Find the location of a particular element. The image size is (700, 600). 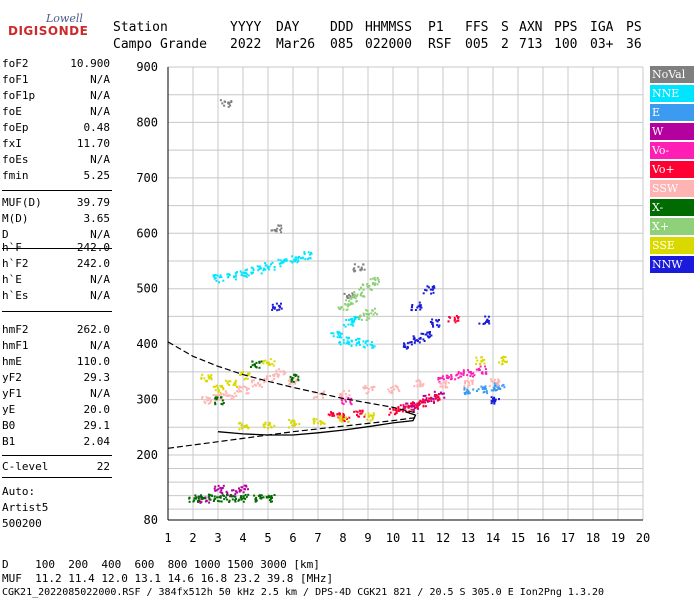

param-label: C-level is located at coordinates (25, 466).